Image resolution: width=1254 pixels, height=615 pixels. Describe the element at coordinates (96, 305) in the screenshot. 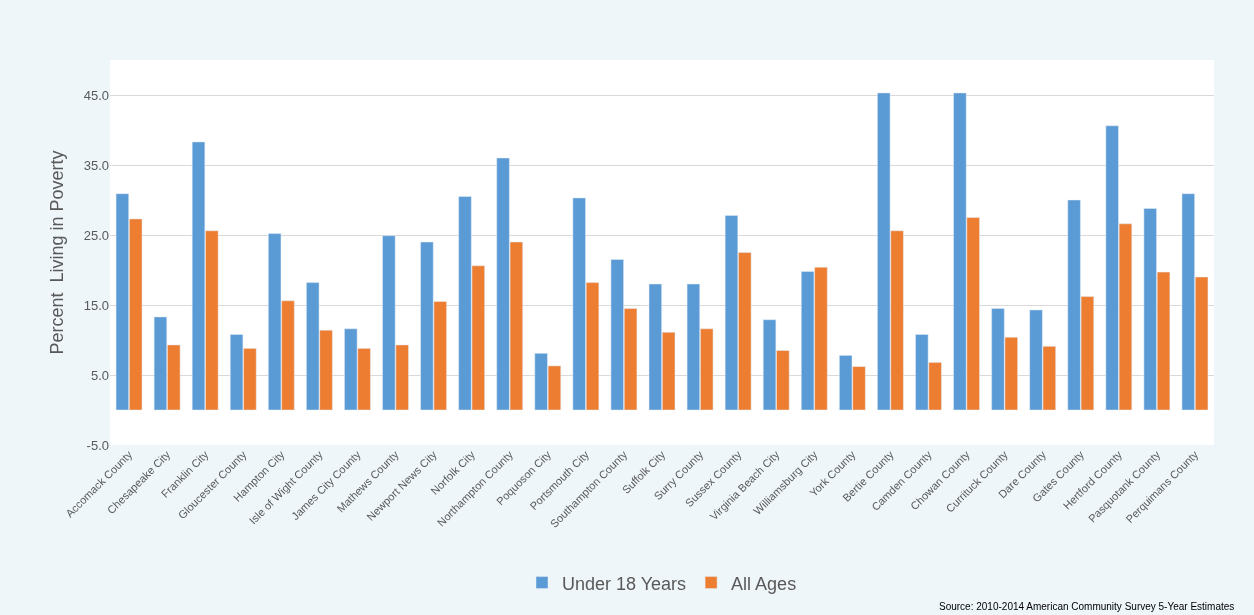

I see `y-tick-label: 15.0` at that location.